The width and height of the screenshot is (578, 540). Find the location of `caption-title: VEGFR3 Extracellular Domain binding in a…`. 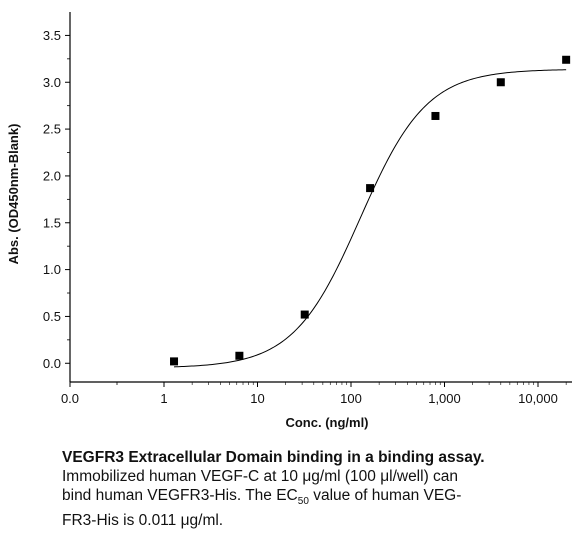

caption-title: VEGFR3 Extracellular Domain binding in a… is located at coordinates (273, 457).